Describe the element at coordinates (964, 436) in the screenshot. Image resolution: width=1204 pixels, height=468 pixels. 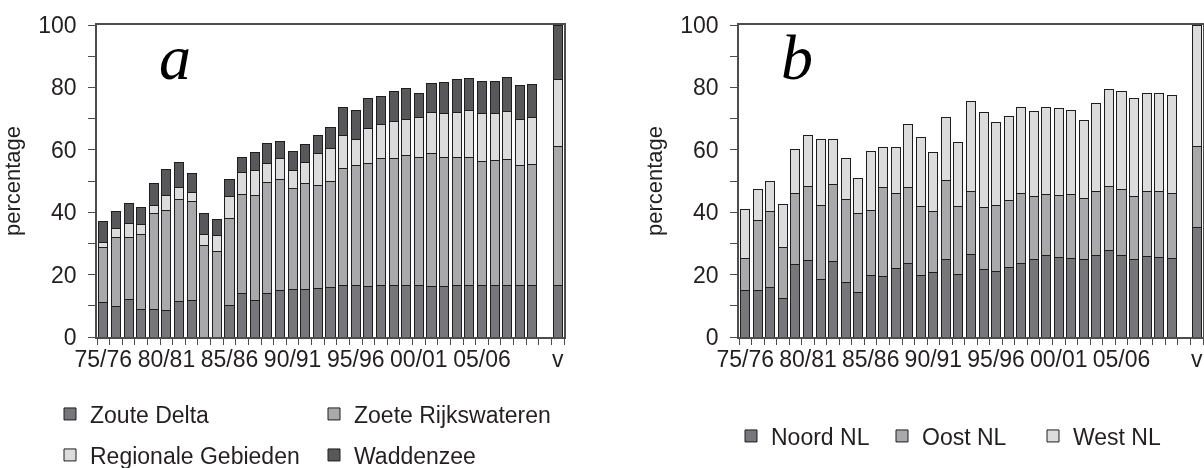
I see `legend-label: Oost NL` at that location.